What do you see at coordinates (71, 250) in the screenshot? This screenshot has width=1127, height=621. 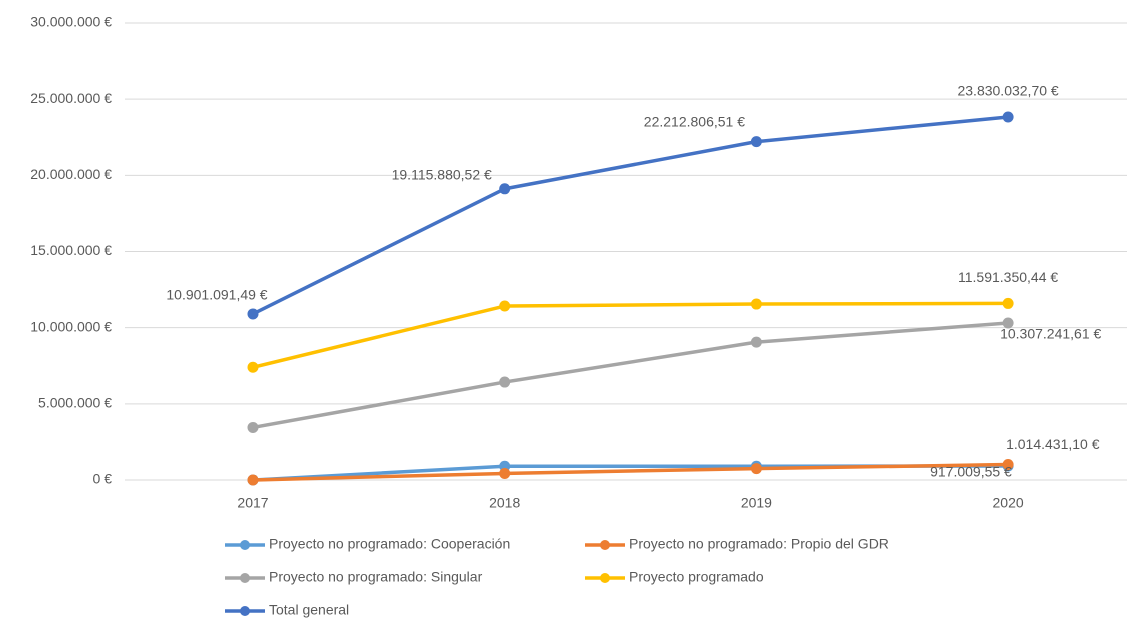 I see `y-tick-label: 15.000.000 €` at bounding box center [71, 250].